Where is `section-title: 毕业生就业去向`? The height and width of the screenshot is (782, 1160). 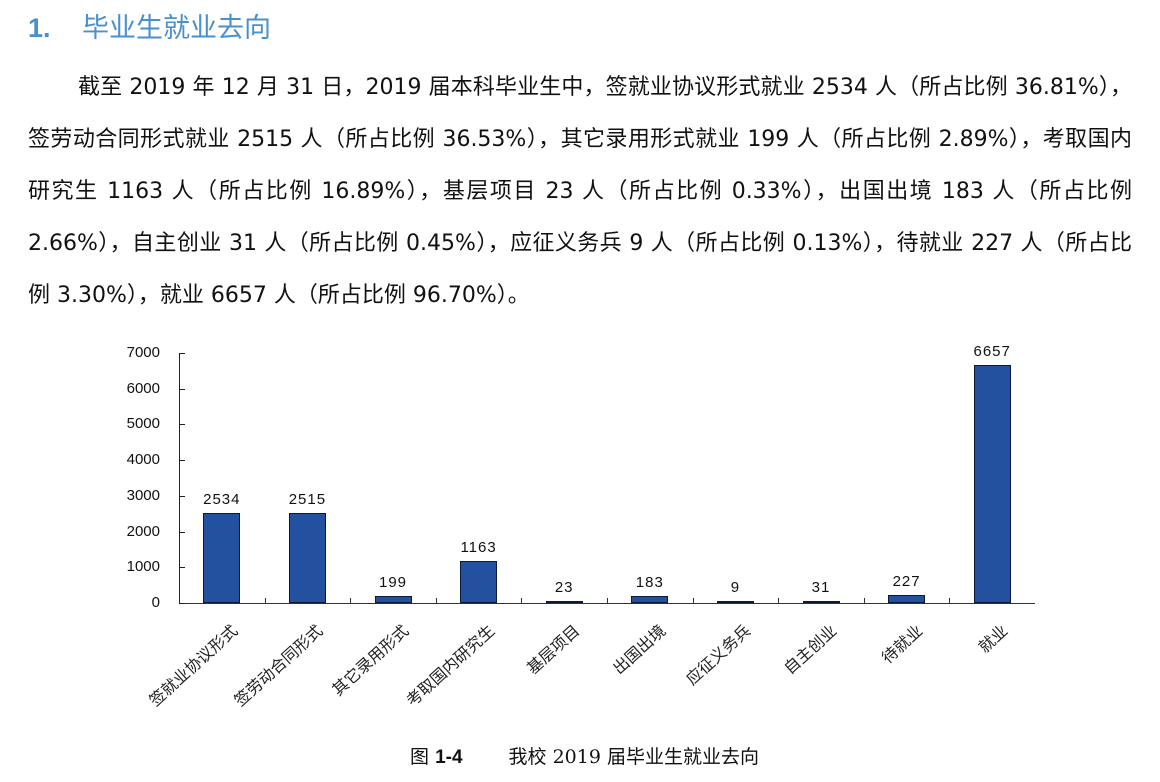 section-title: 毕业生就业去向 is located at coordinates (176, 28).